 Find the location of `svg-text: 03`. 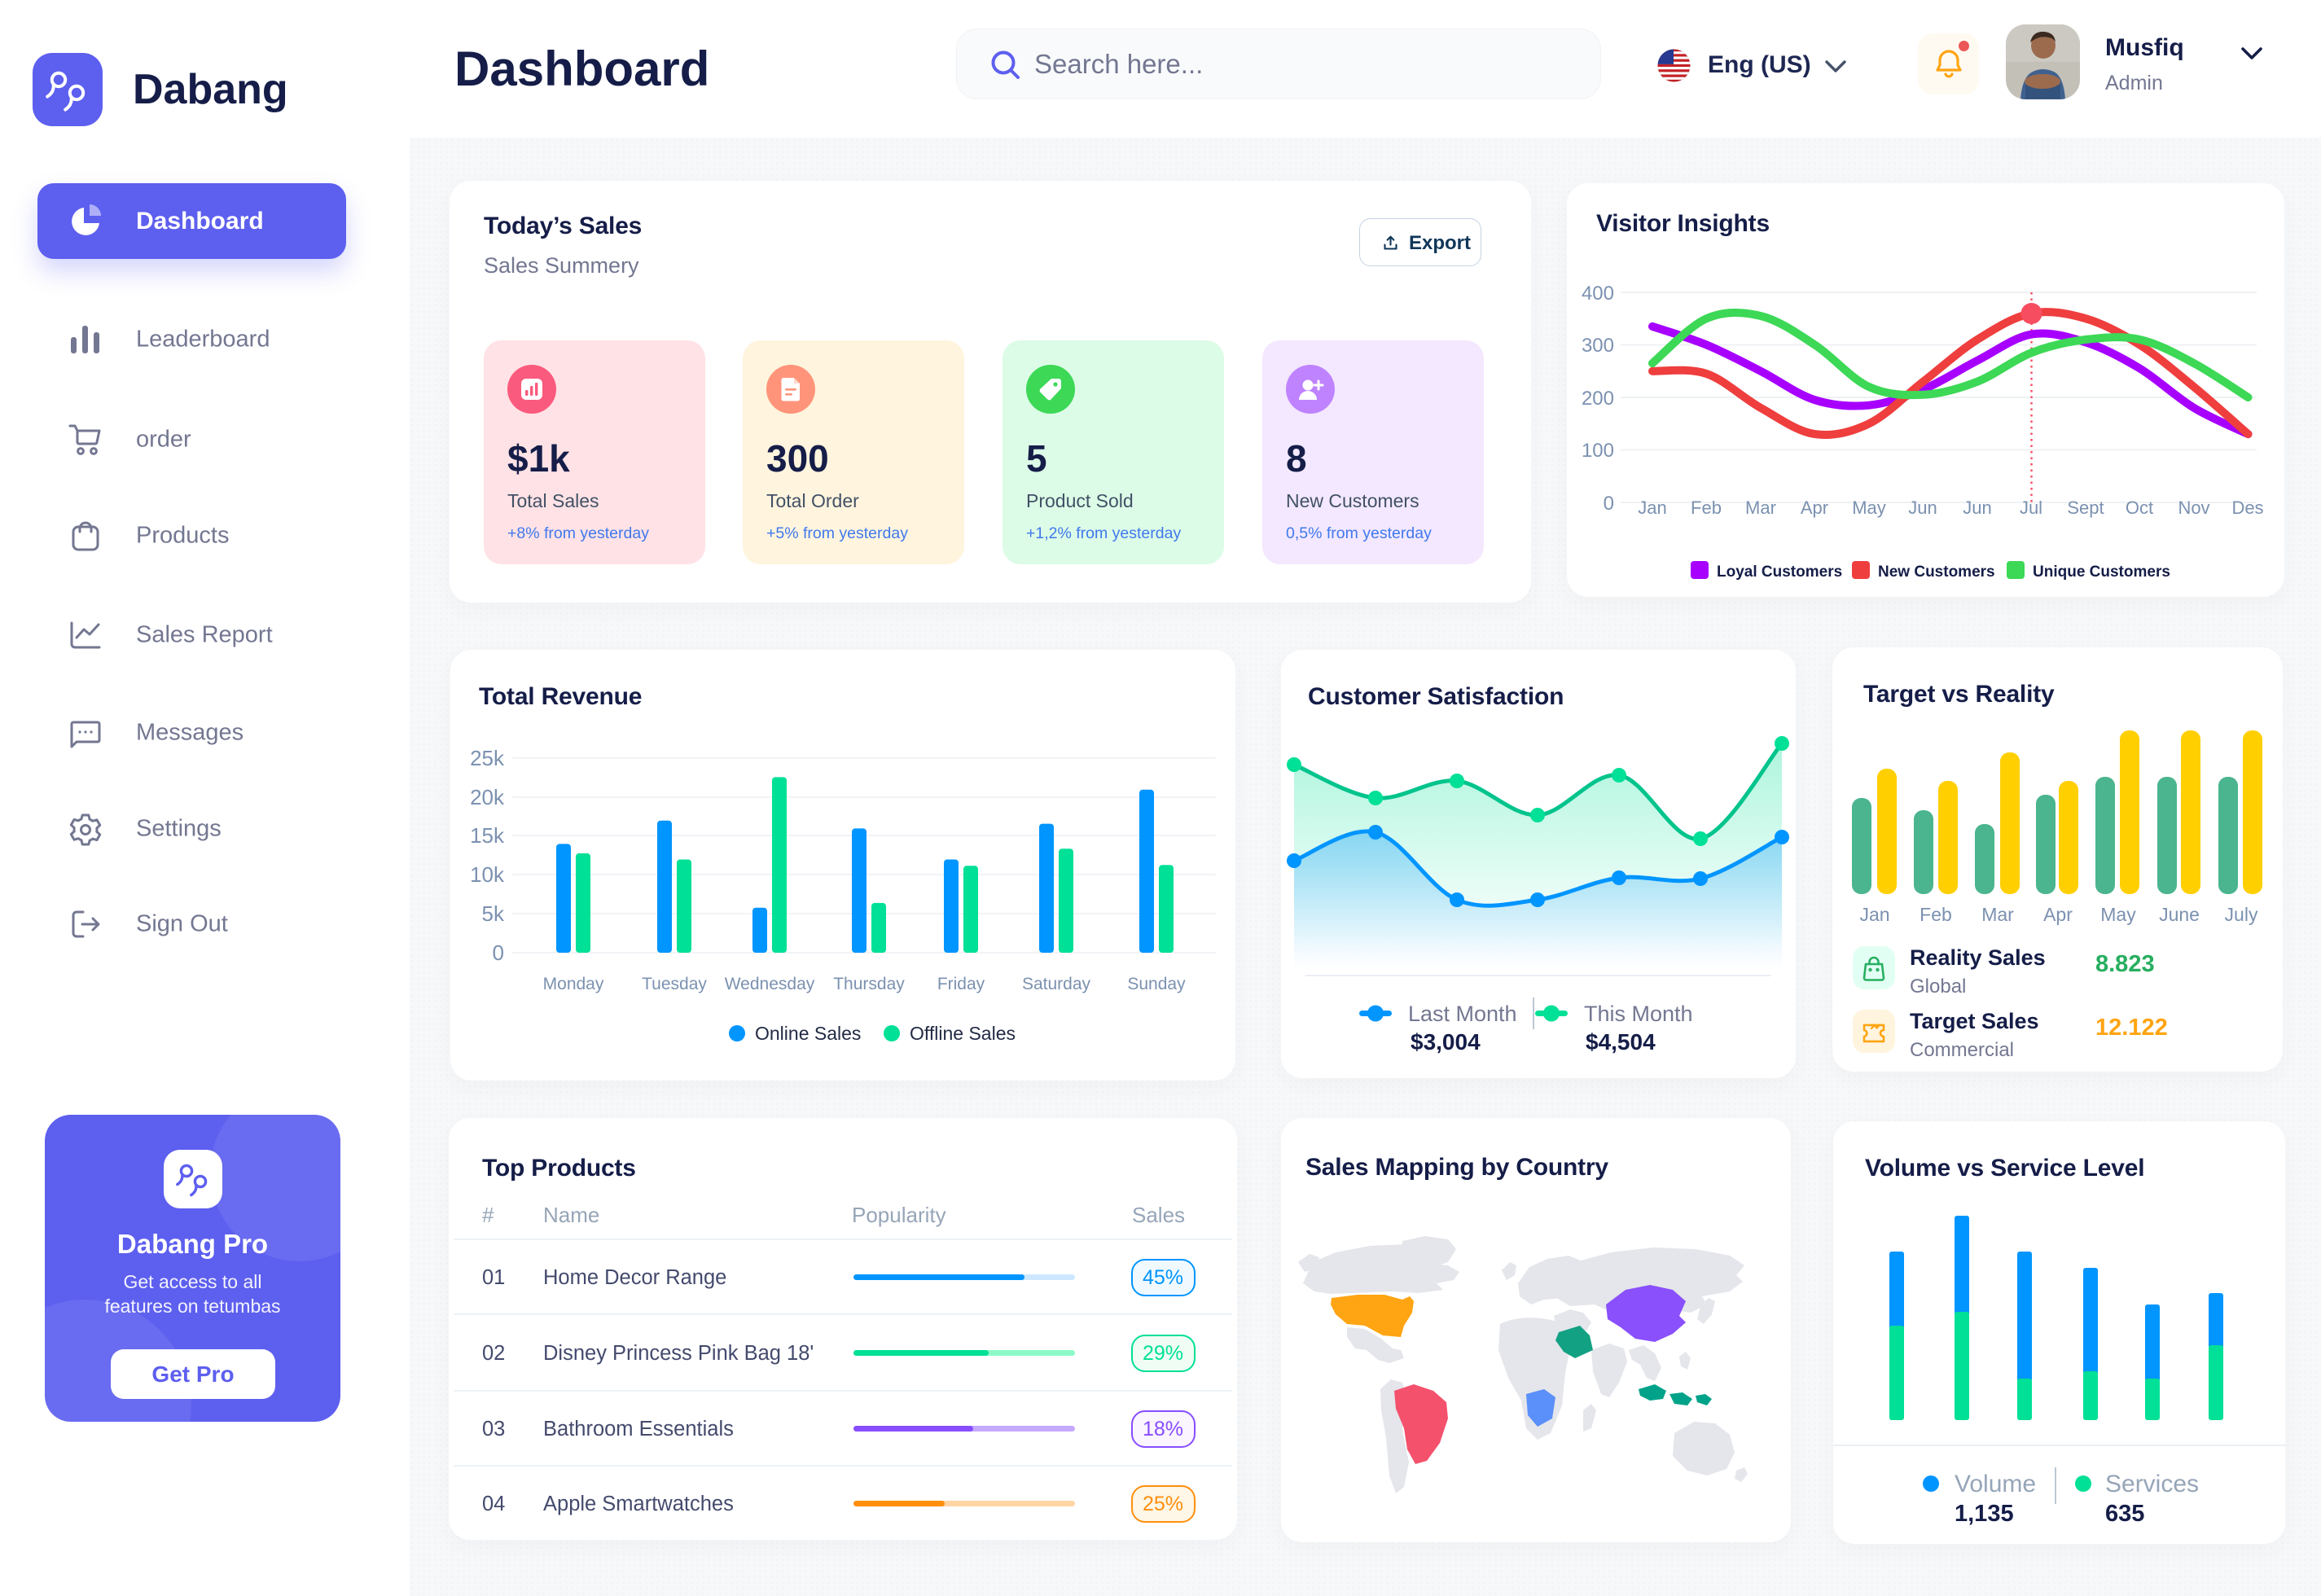

svg-text: 03 is located at coordinates (493, 1429).